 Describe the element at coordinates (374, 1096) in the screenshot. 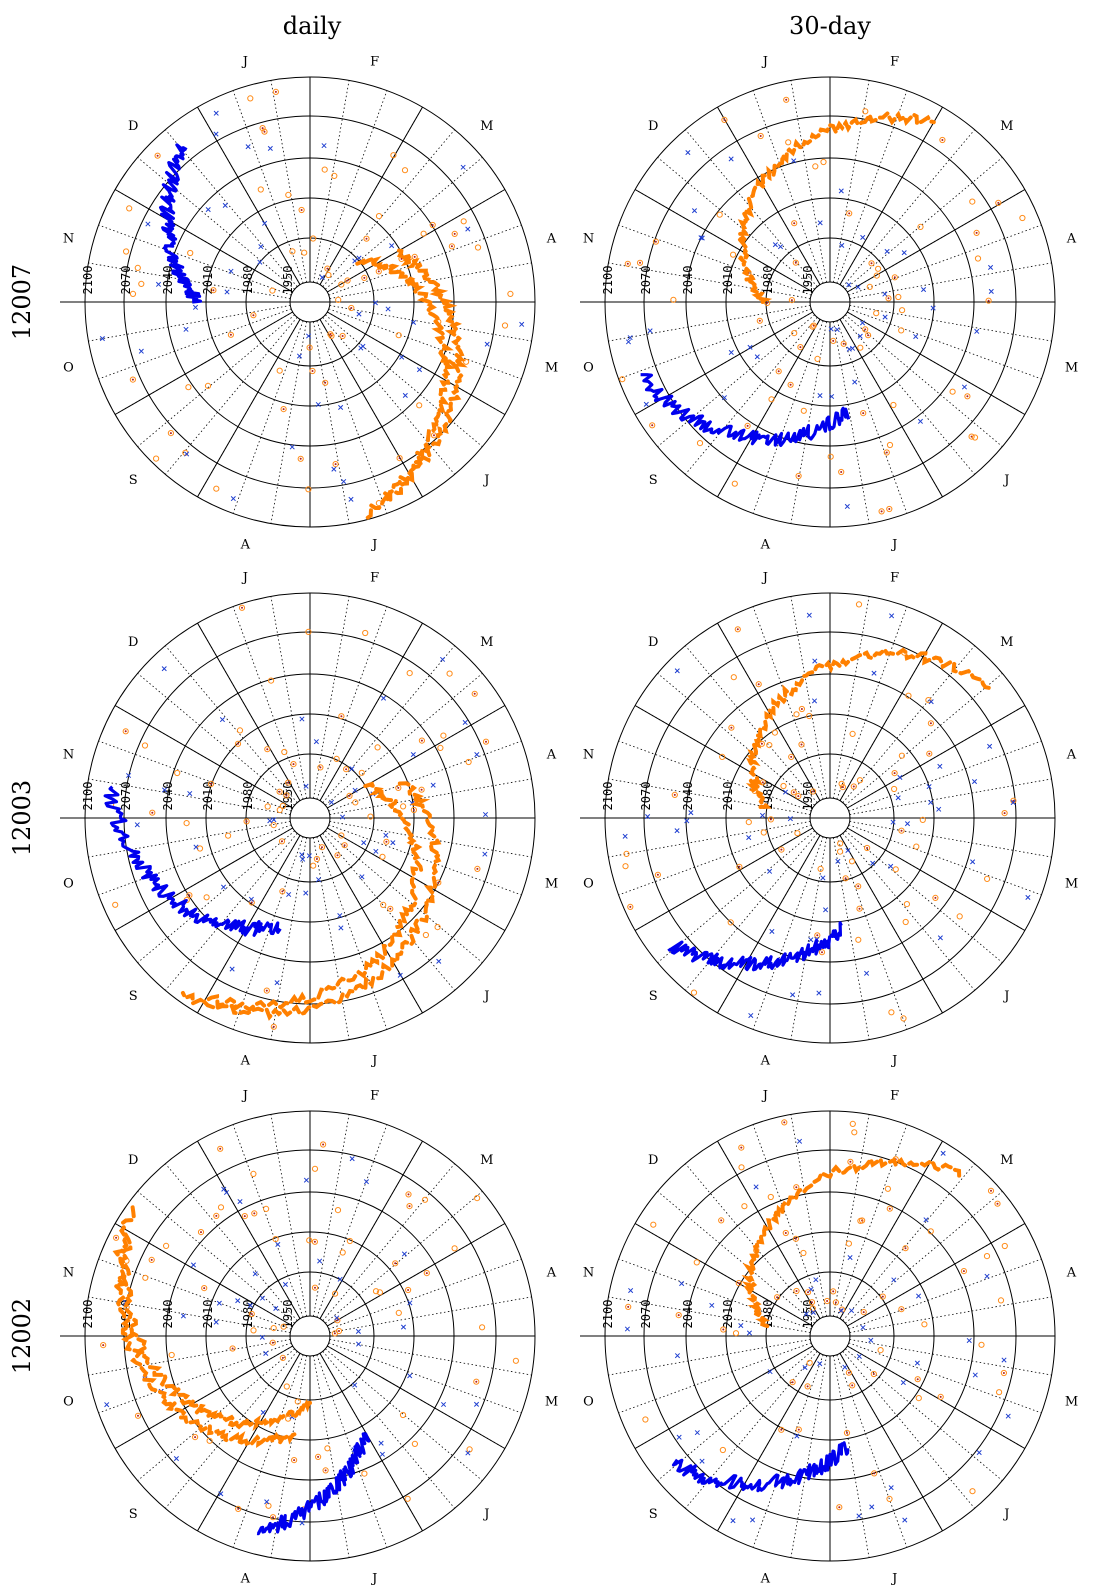

I see `month-label: F` at that location.